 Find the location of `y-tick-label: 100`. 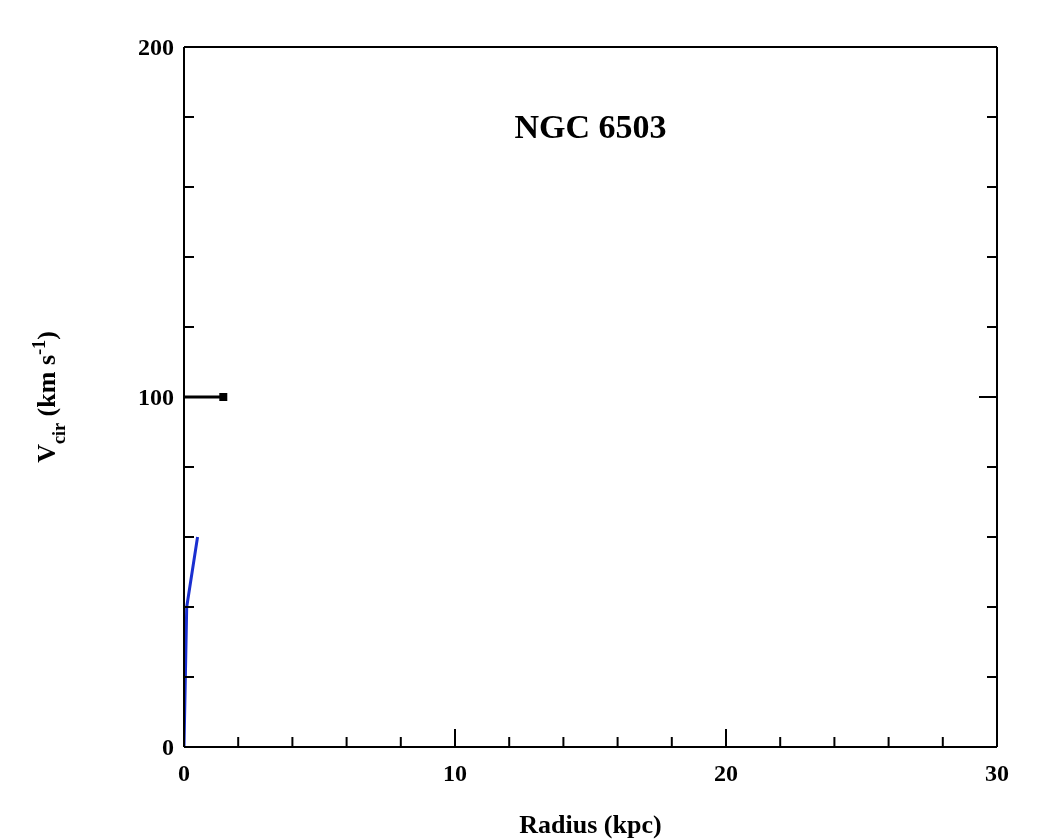

y-tick-label: 100 is located at coordinates (156, 397).